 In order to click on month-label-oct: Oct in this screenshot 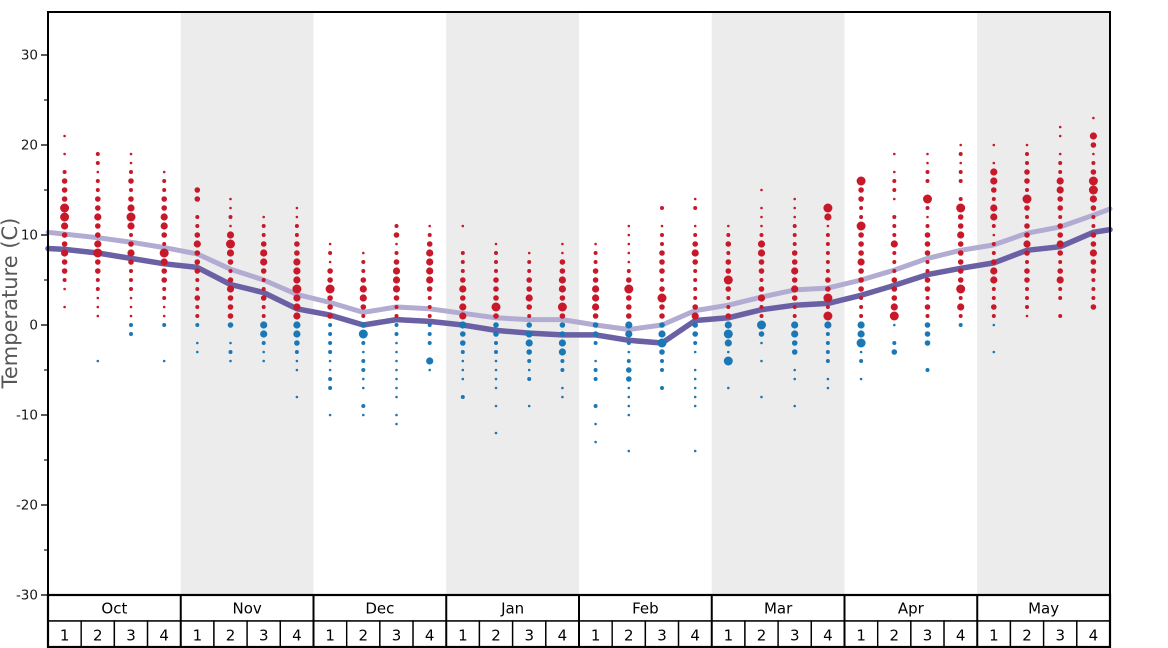, I will do `click(114, 609)`.